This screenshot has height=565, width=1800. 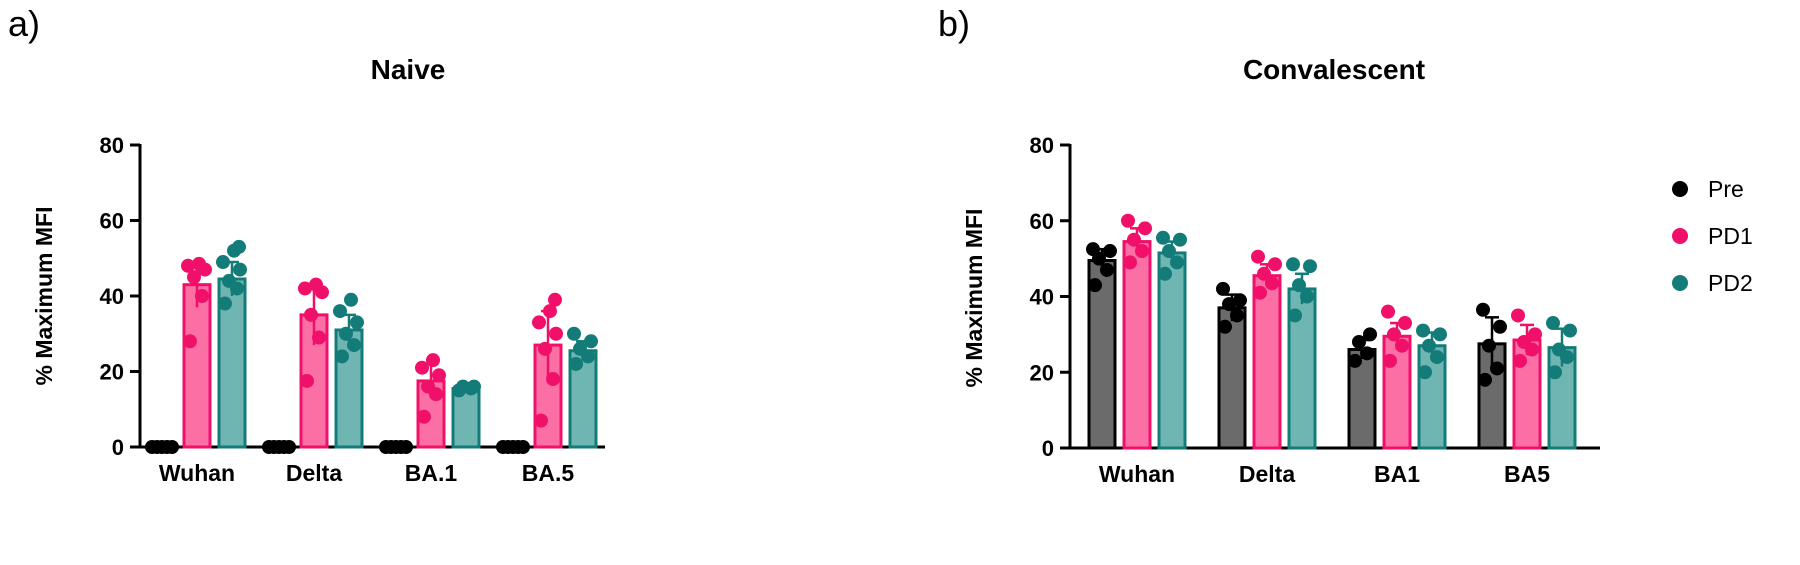 I want to click on panel-a-label: a), so click(x=24, y=23).